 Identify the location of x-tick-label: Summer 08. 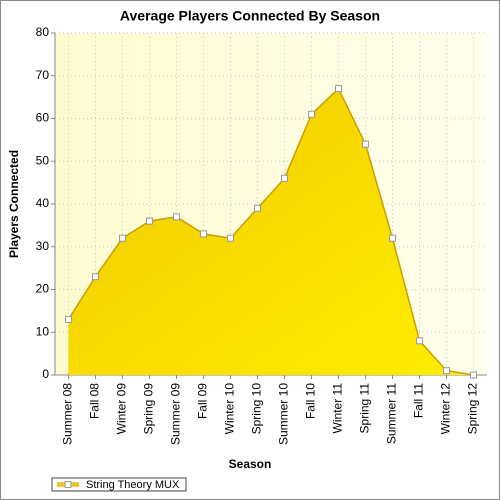
(68, 414).